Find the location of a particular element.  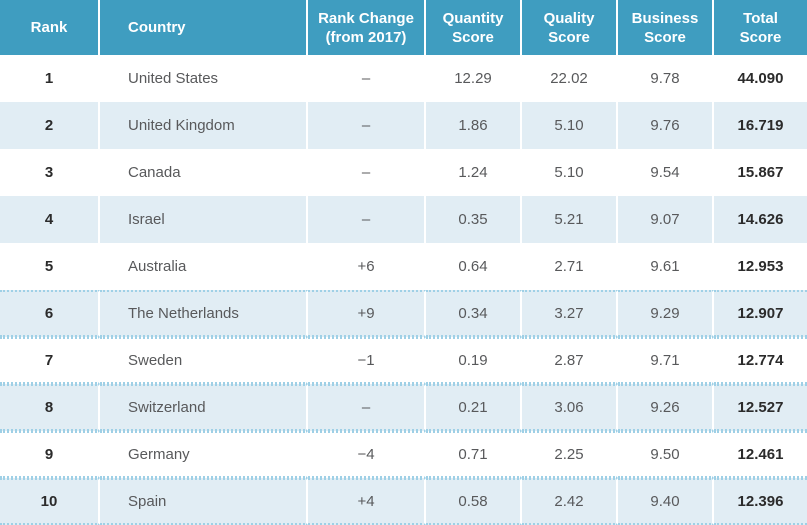

cell-country: United States is located at coordinates (204, 78).